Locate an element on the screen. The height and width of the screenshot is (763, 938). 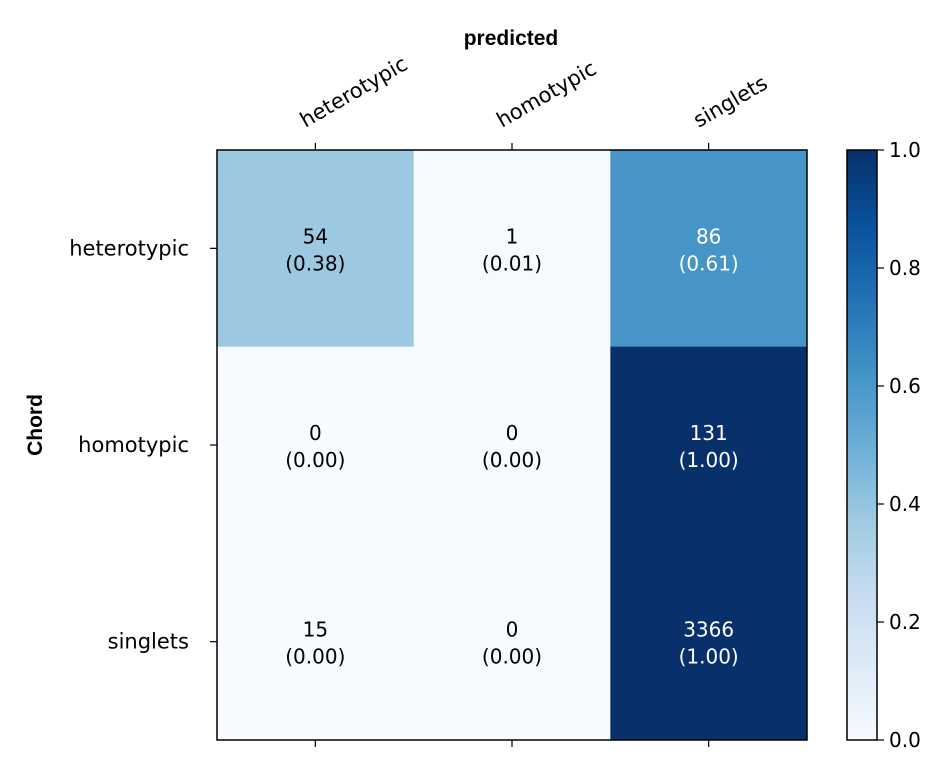
y-axis-label: Chord is located at coordinates (35, 425).